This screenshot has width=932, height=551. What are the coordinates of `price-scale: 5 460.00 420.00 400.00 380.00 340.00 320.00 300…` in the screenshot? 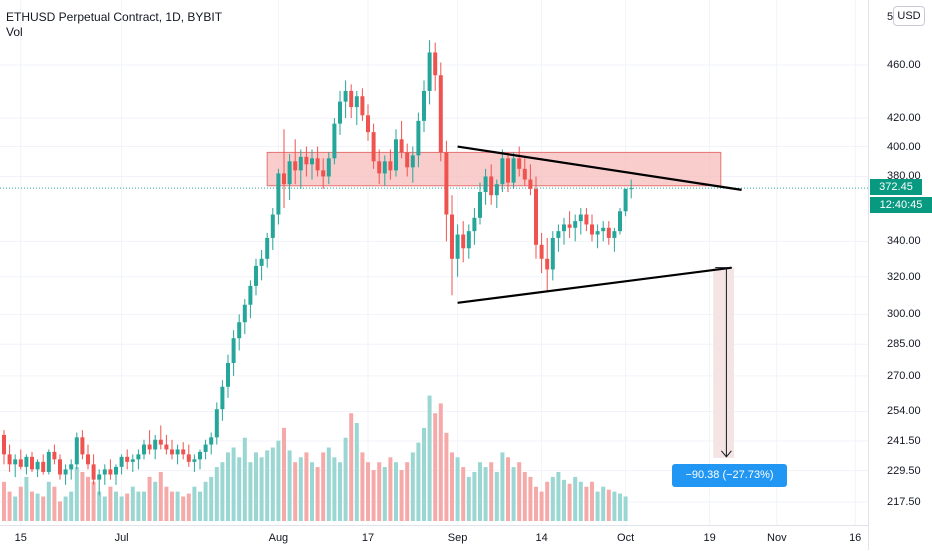 It's located at (900, 275).